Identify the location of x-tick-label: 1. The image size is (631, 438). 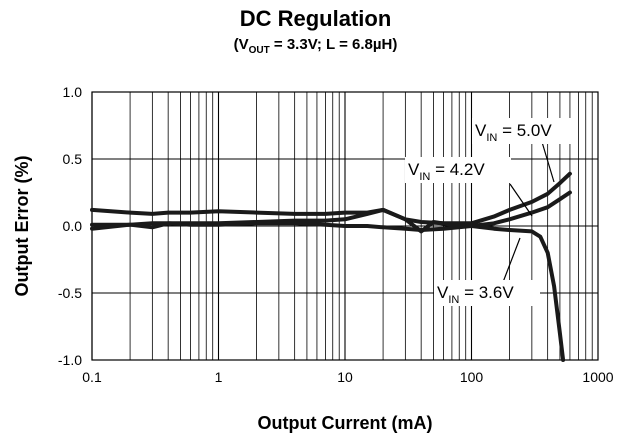
(219, 377).